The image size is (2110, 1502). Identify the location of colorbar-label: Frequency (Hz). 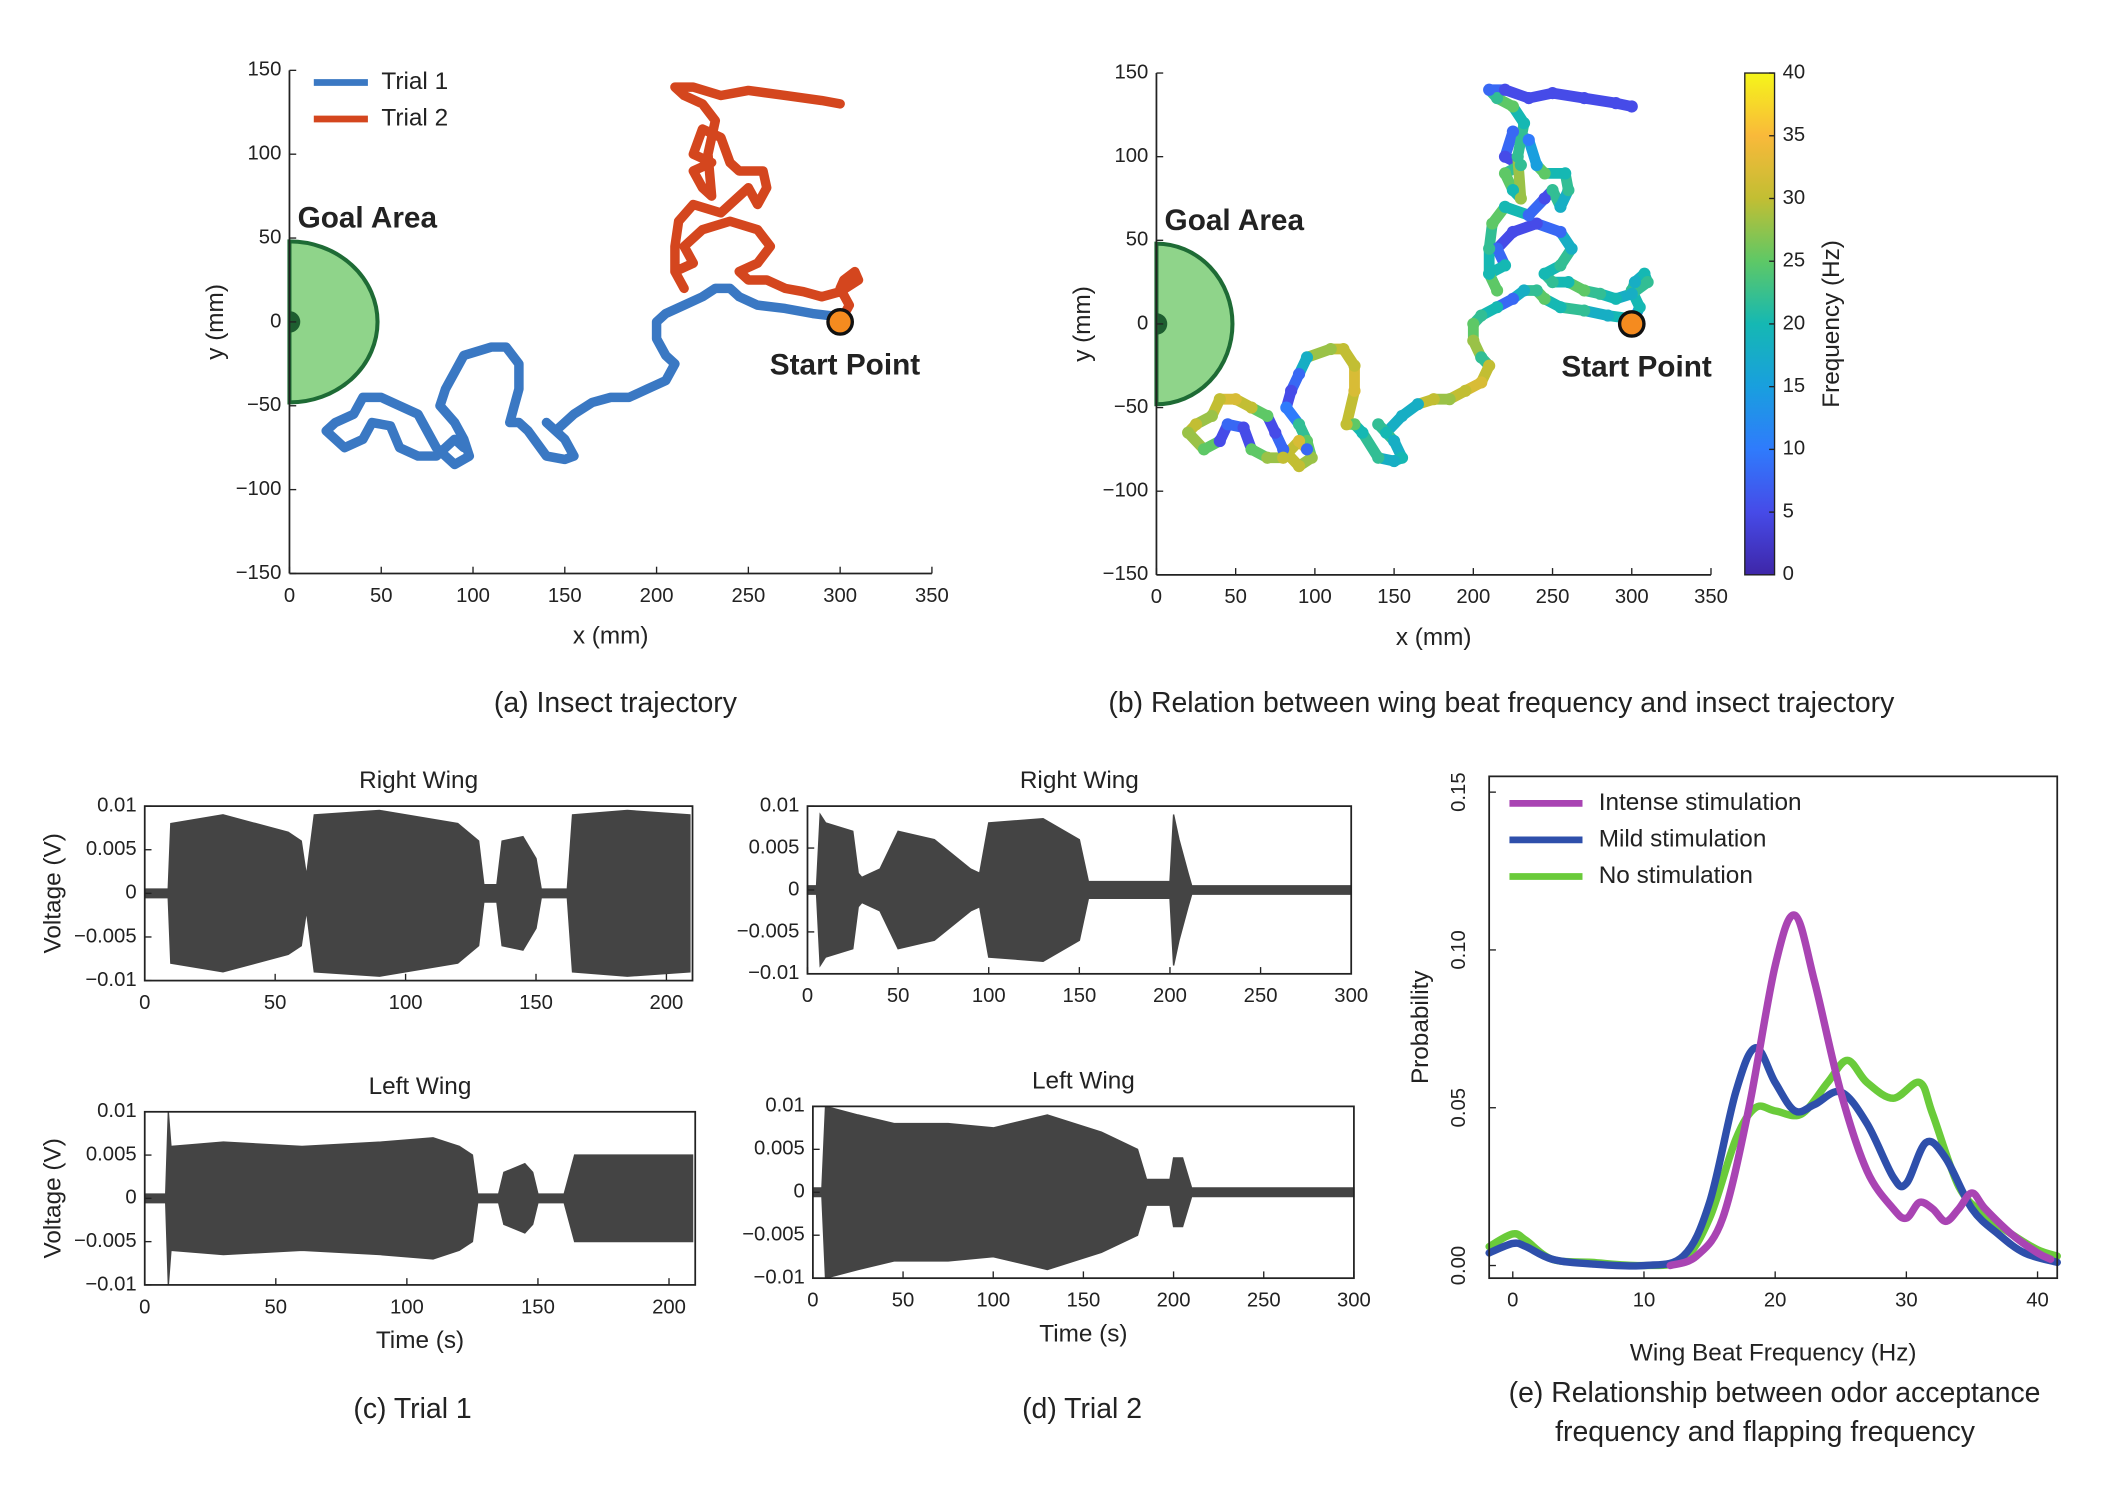
(1831, 324).